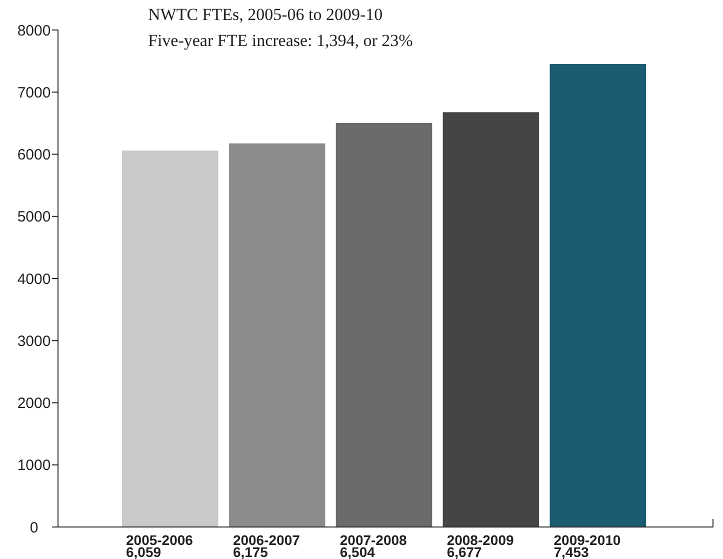  I want to click on y-tick-label: 4000, so click(34, 279).